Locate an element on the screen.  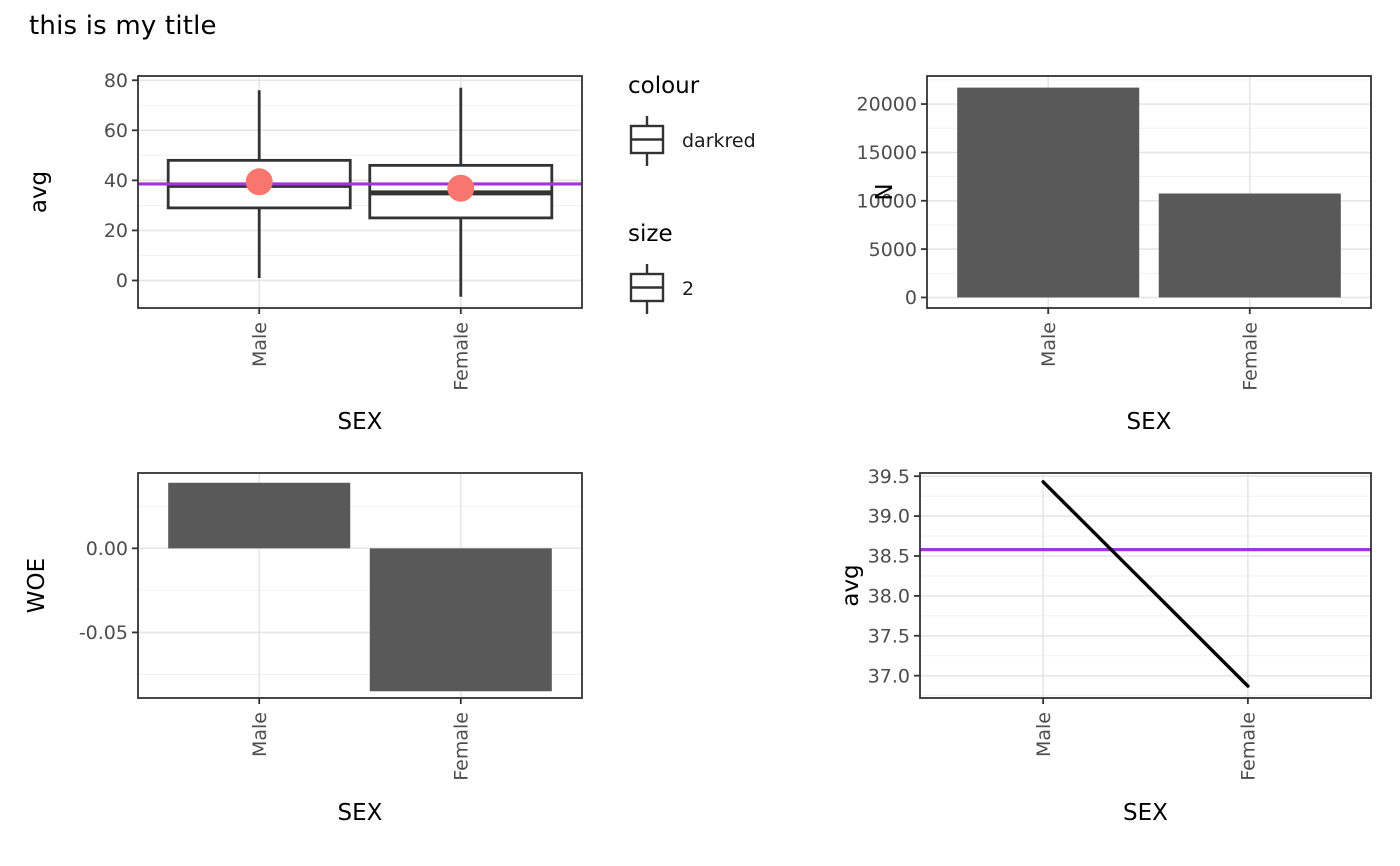
y-tick-label: 20000 is located at coordinates (887, 105).